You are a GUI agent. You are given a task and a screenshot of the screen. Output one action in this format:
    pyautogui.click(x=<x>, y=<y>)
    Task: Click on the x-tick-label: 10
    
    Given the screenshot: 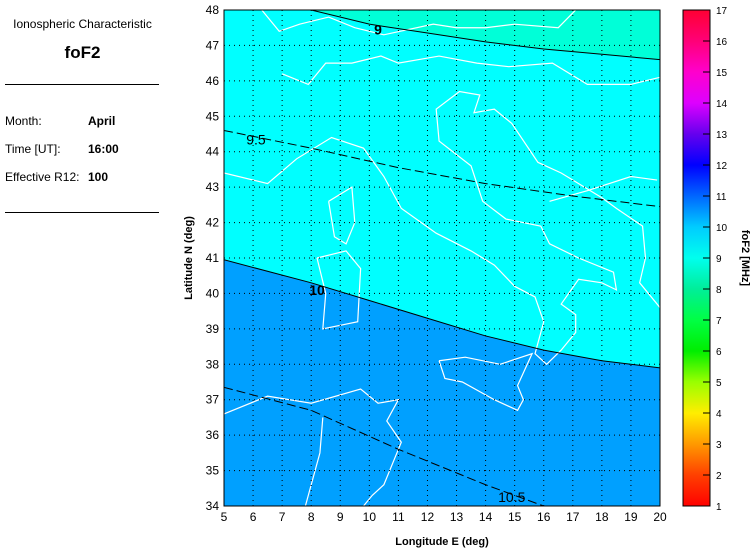 What is the action you would take?
    pyautogui.click(x=370, y=517)
    